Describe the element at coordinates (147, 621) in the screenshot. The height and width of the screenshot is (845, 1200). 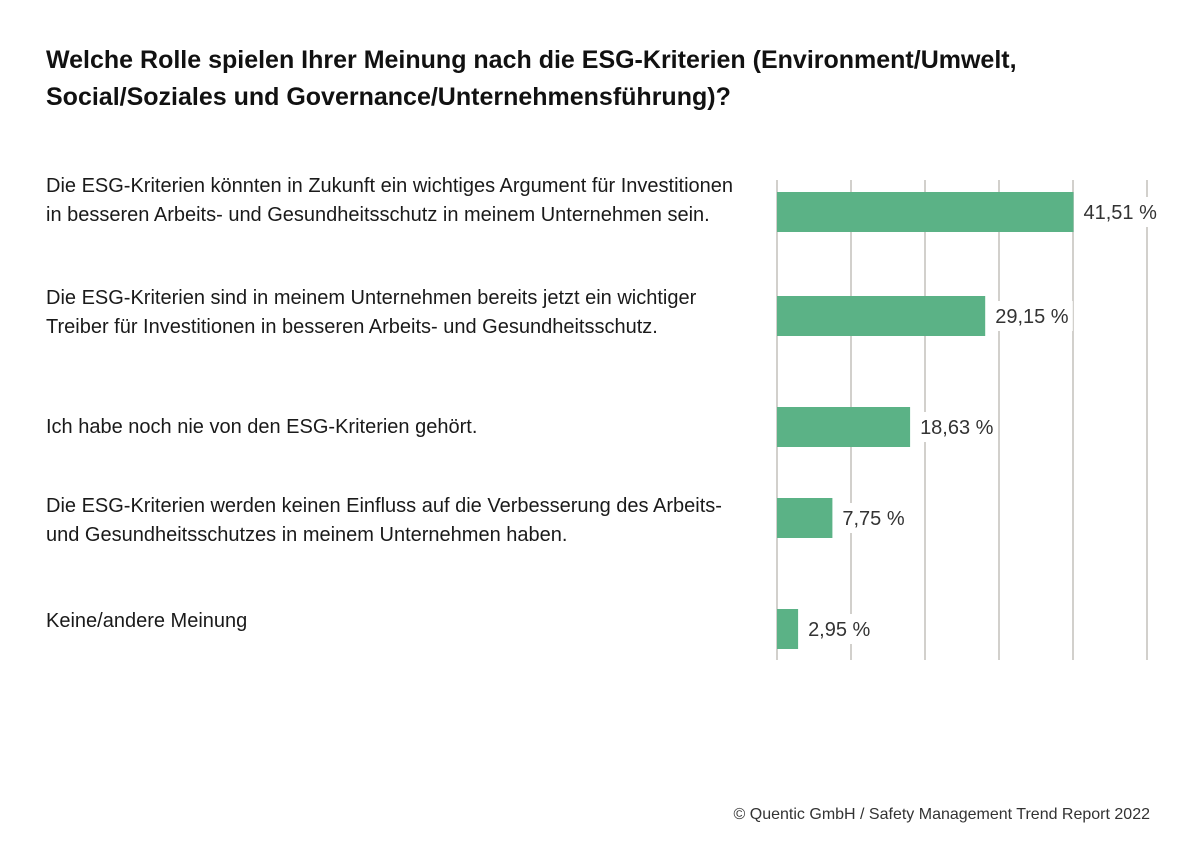
I see `category-label-5: Keine/andere Meinung` at that location.